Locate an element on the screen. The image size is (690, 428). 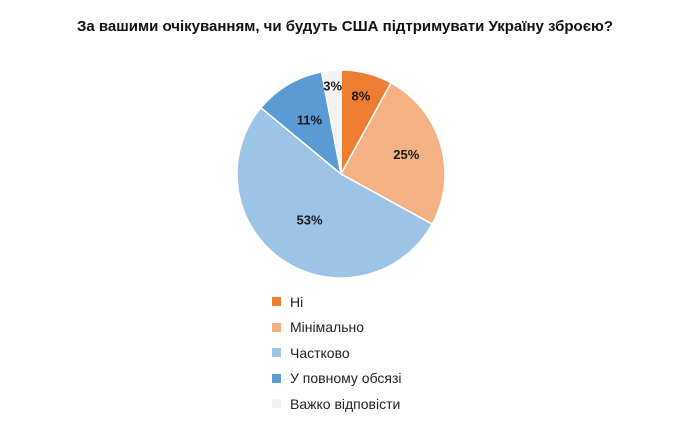
legend-label: Частково is located at coordinates (320, 352).